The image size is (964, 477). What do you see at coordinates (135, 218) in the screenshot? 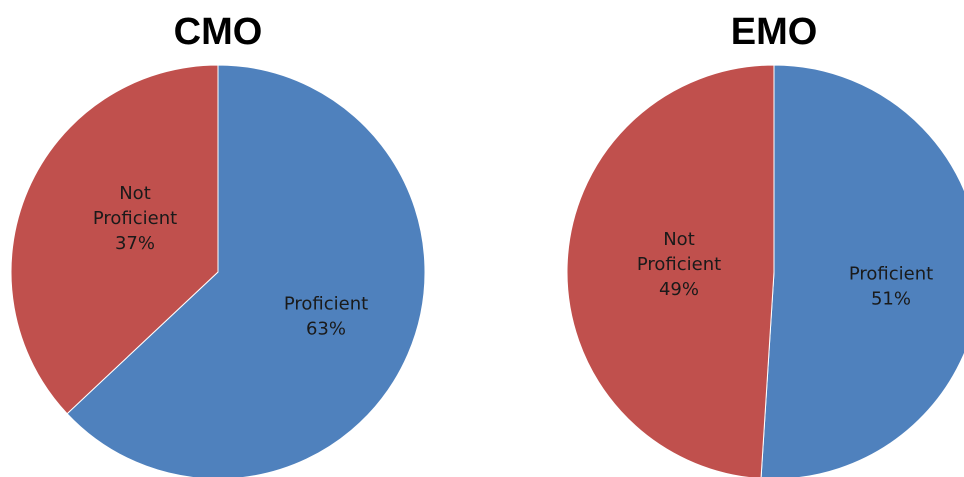
I see `pie-label-cmo-not-proficient: Not Proficient 37%` at bounding box center [135, 218].